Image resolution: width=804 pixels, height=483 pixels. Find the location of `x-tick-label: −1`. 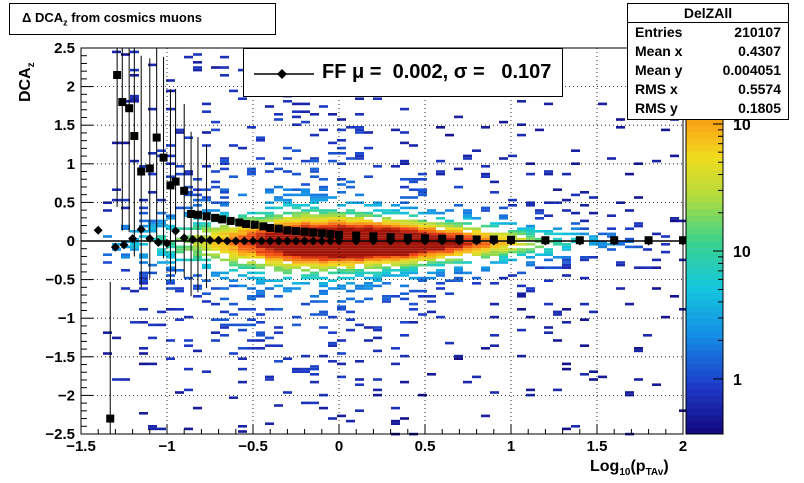

x-tick-label: −1 is located at coordinates (166, 446).